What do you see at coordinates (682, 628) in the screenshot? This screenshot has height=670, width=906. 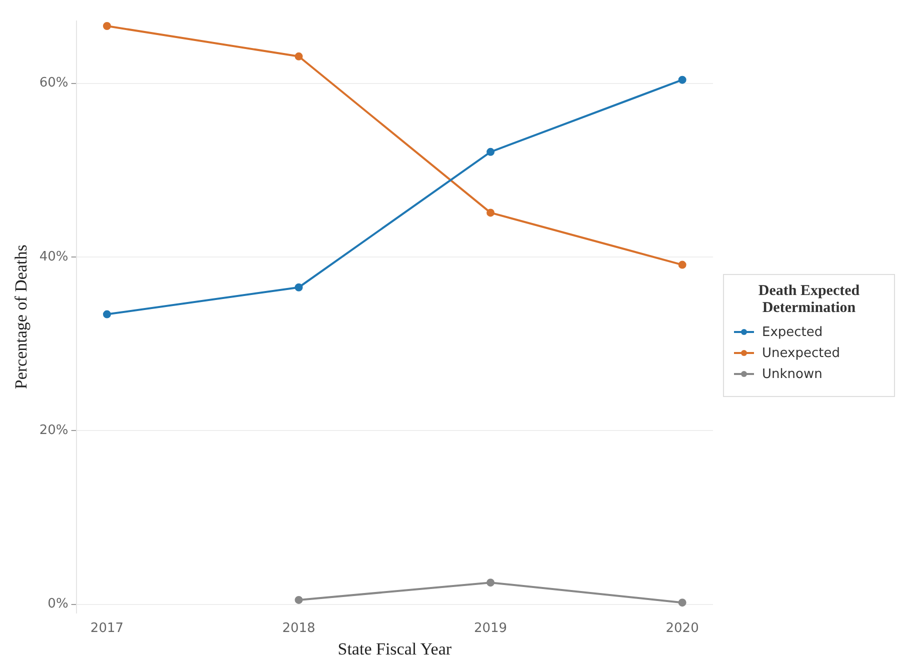 I see `x-tick-label: 2020` at bounding box center [682, 628].